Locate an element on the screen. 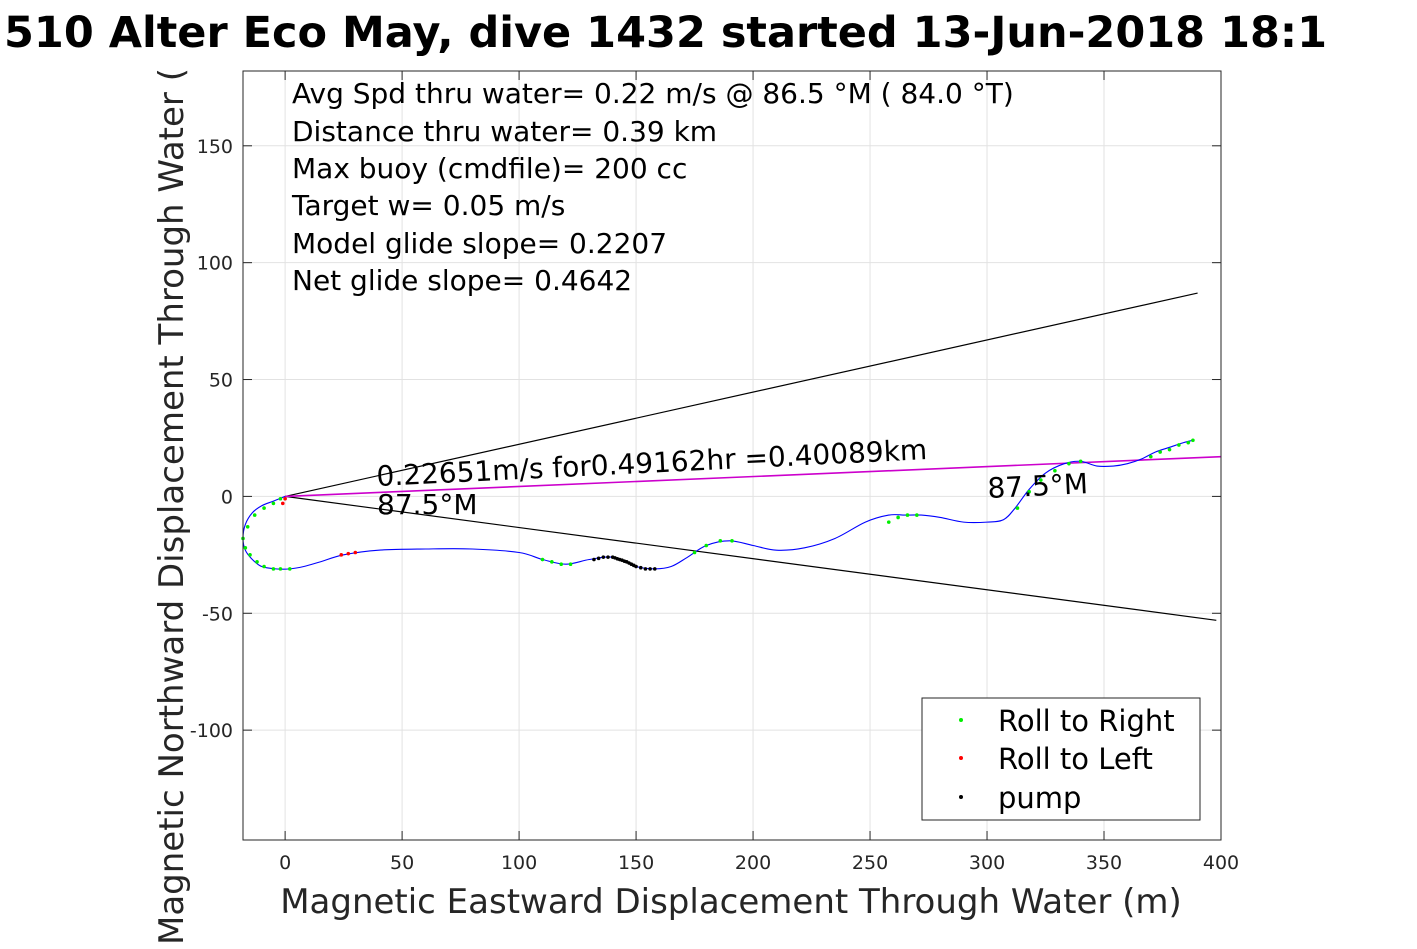  legend-marker-roll-right is located at coordinates (961, 720).